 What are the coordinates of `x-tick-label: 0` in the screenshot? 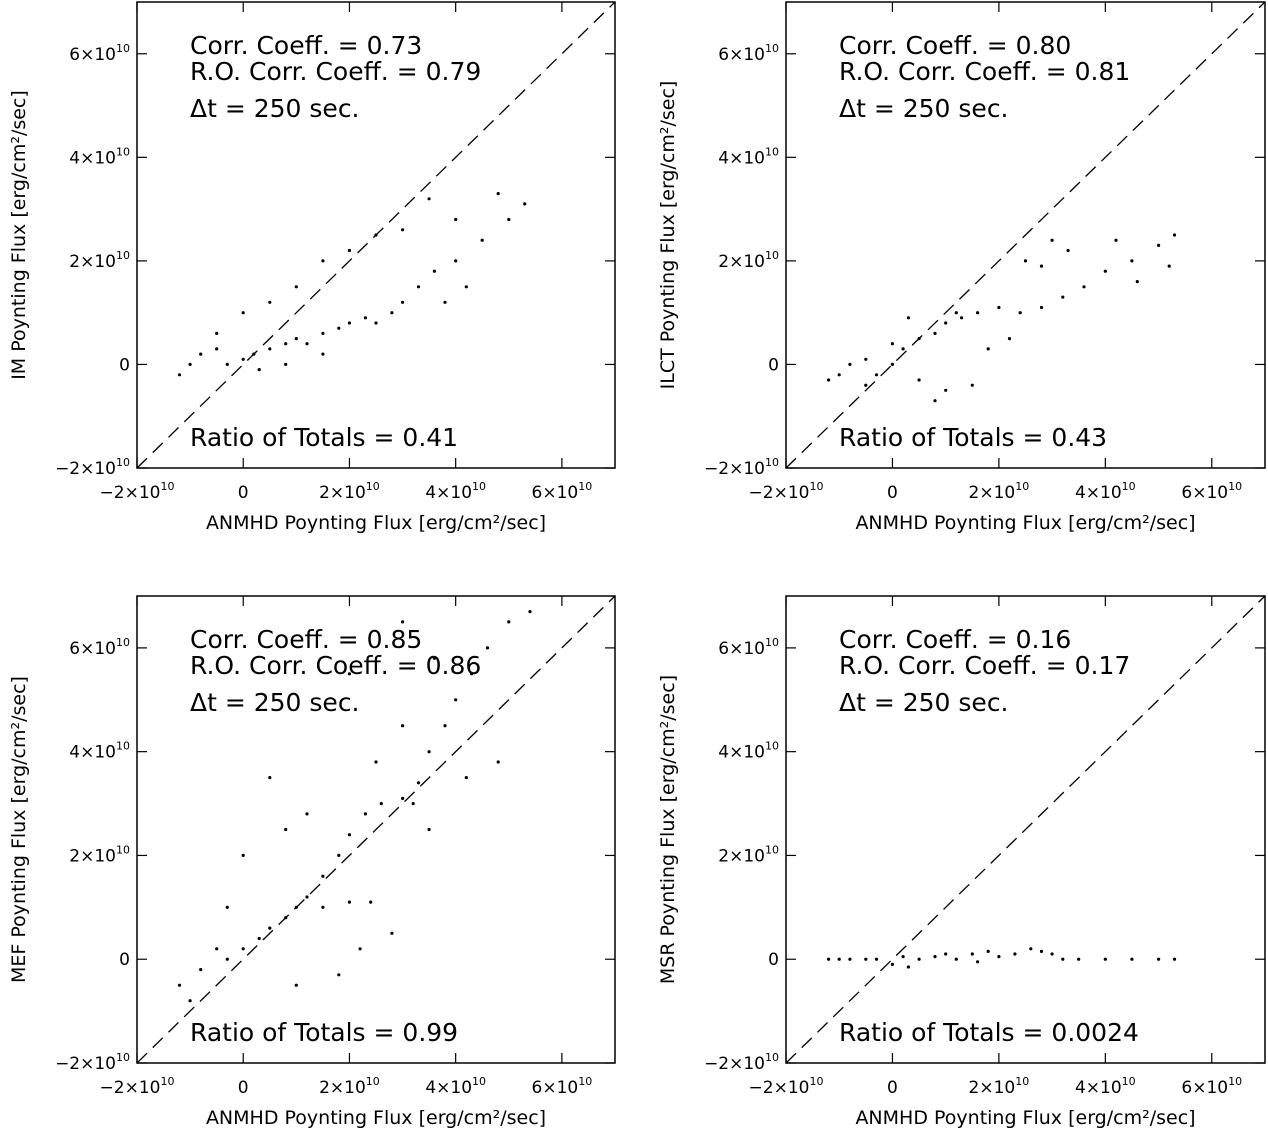 It's located at (892, 493).